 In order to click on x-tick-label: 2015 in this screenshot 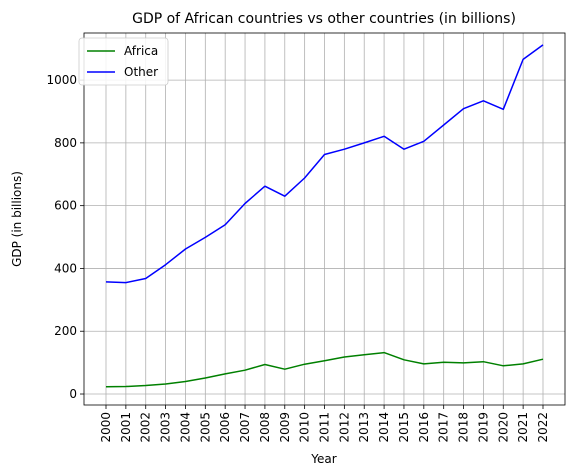, I will do `click(404, 427)`.